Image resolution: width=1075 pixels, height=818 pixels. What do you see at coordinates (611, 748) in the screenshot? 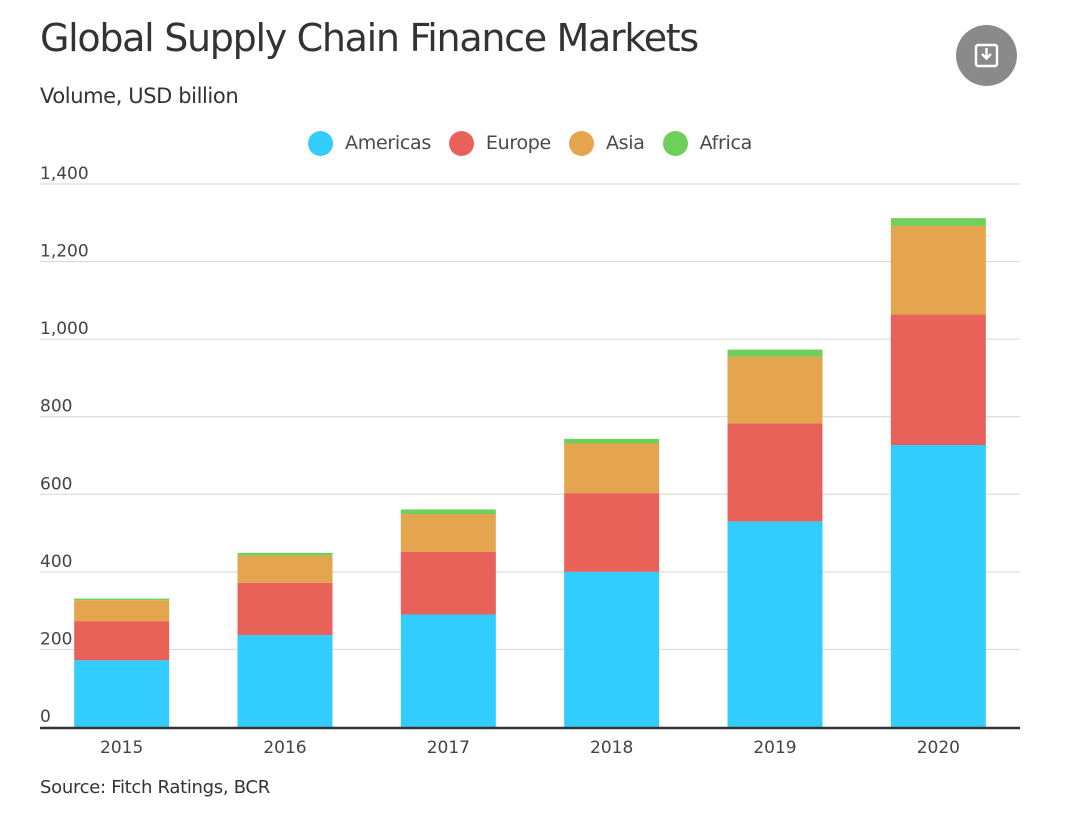
I see `x-tick-label: 2018` at bounding box center [611, 748].